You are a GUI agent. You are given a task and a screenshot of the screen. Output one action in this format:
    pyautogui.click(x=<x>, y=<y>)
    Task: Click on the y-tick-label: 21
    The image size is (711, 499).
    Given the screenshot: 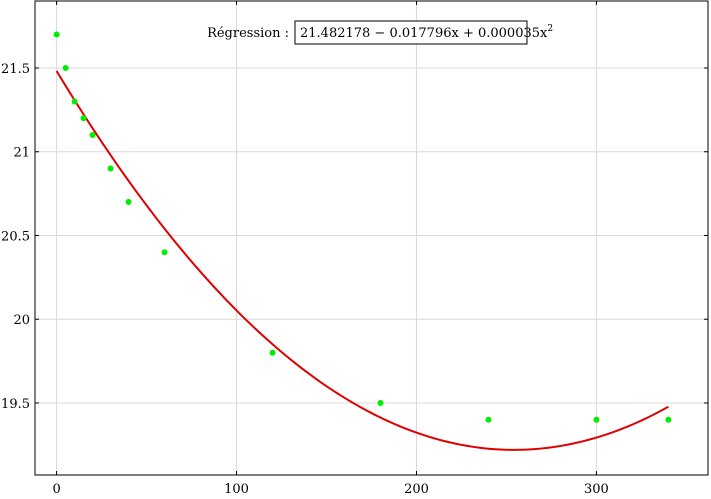 What is the action you would take?
    pyautogui.click(x=21, y=153)
    